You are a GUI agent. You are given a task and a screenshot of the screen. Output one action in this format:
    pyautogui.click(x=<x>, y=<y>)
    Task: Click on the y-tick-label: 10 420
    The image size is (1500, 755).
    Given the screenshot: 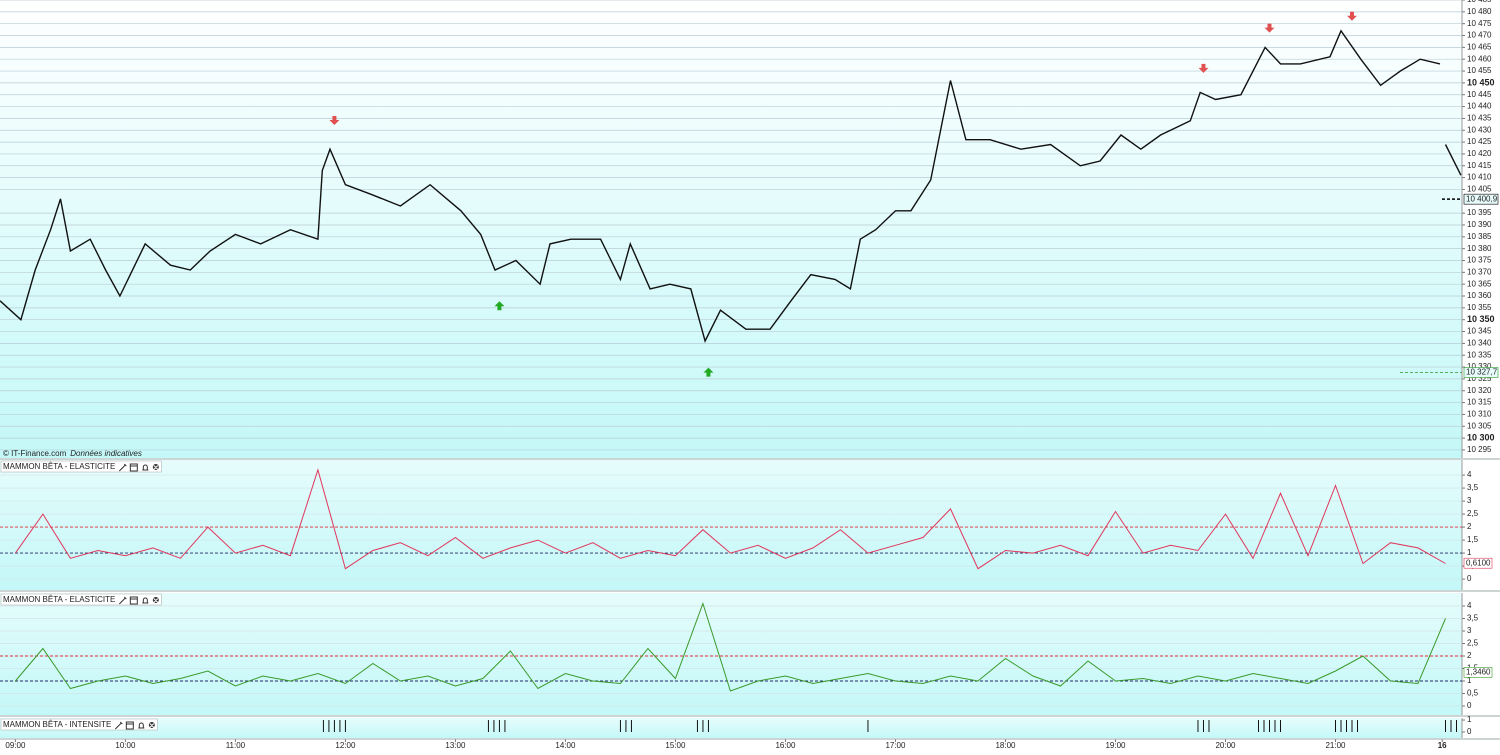 What is the action you would take?
    pyautogui.click(x=1479, y=153)
    